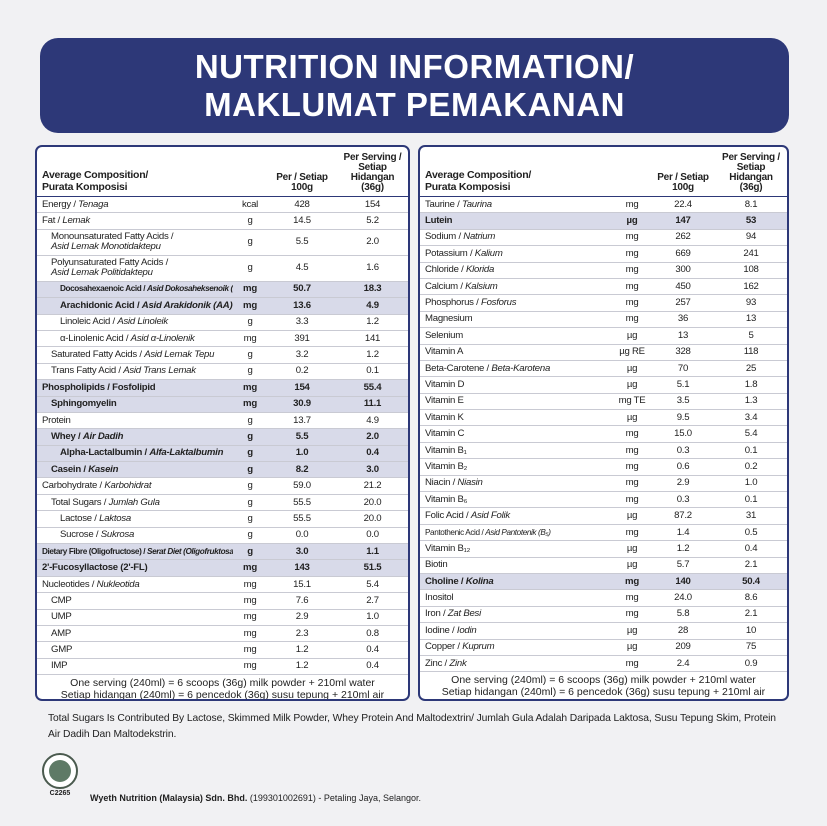  What do you see at coordinates (603, 352) in the screenshot?
I see `nutrient-row: Vitamin A µg RE 328 118` at bounding box center [603, 352].